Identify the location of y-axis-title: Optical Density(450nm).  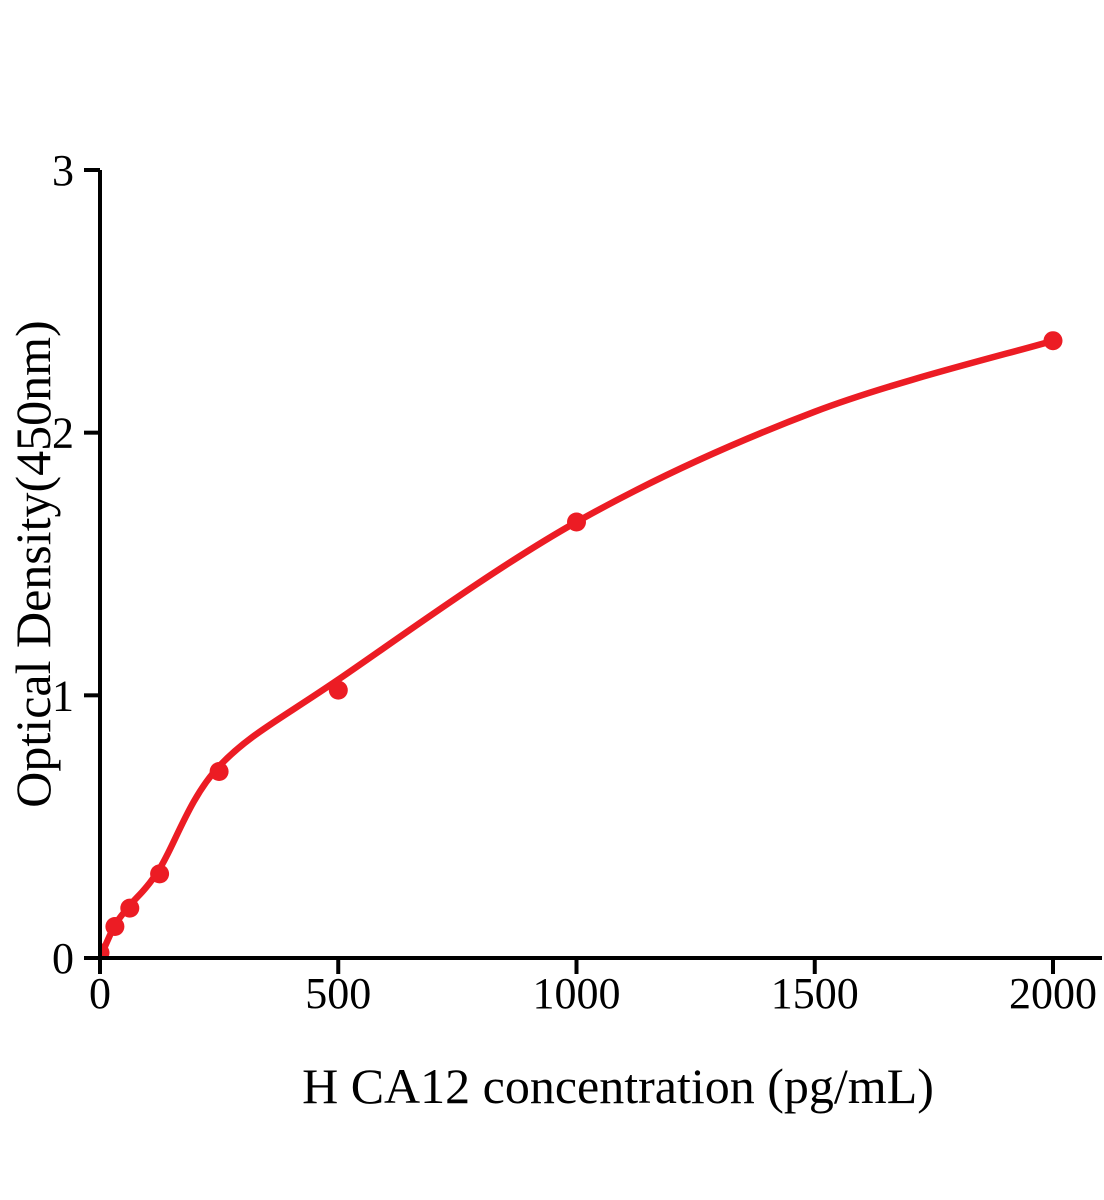
(33, 563).